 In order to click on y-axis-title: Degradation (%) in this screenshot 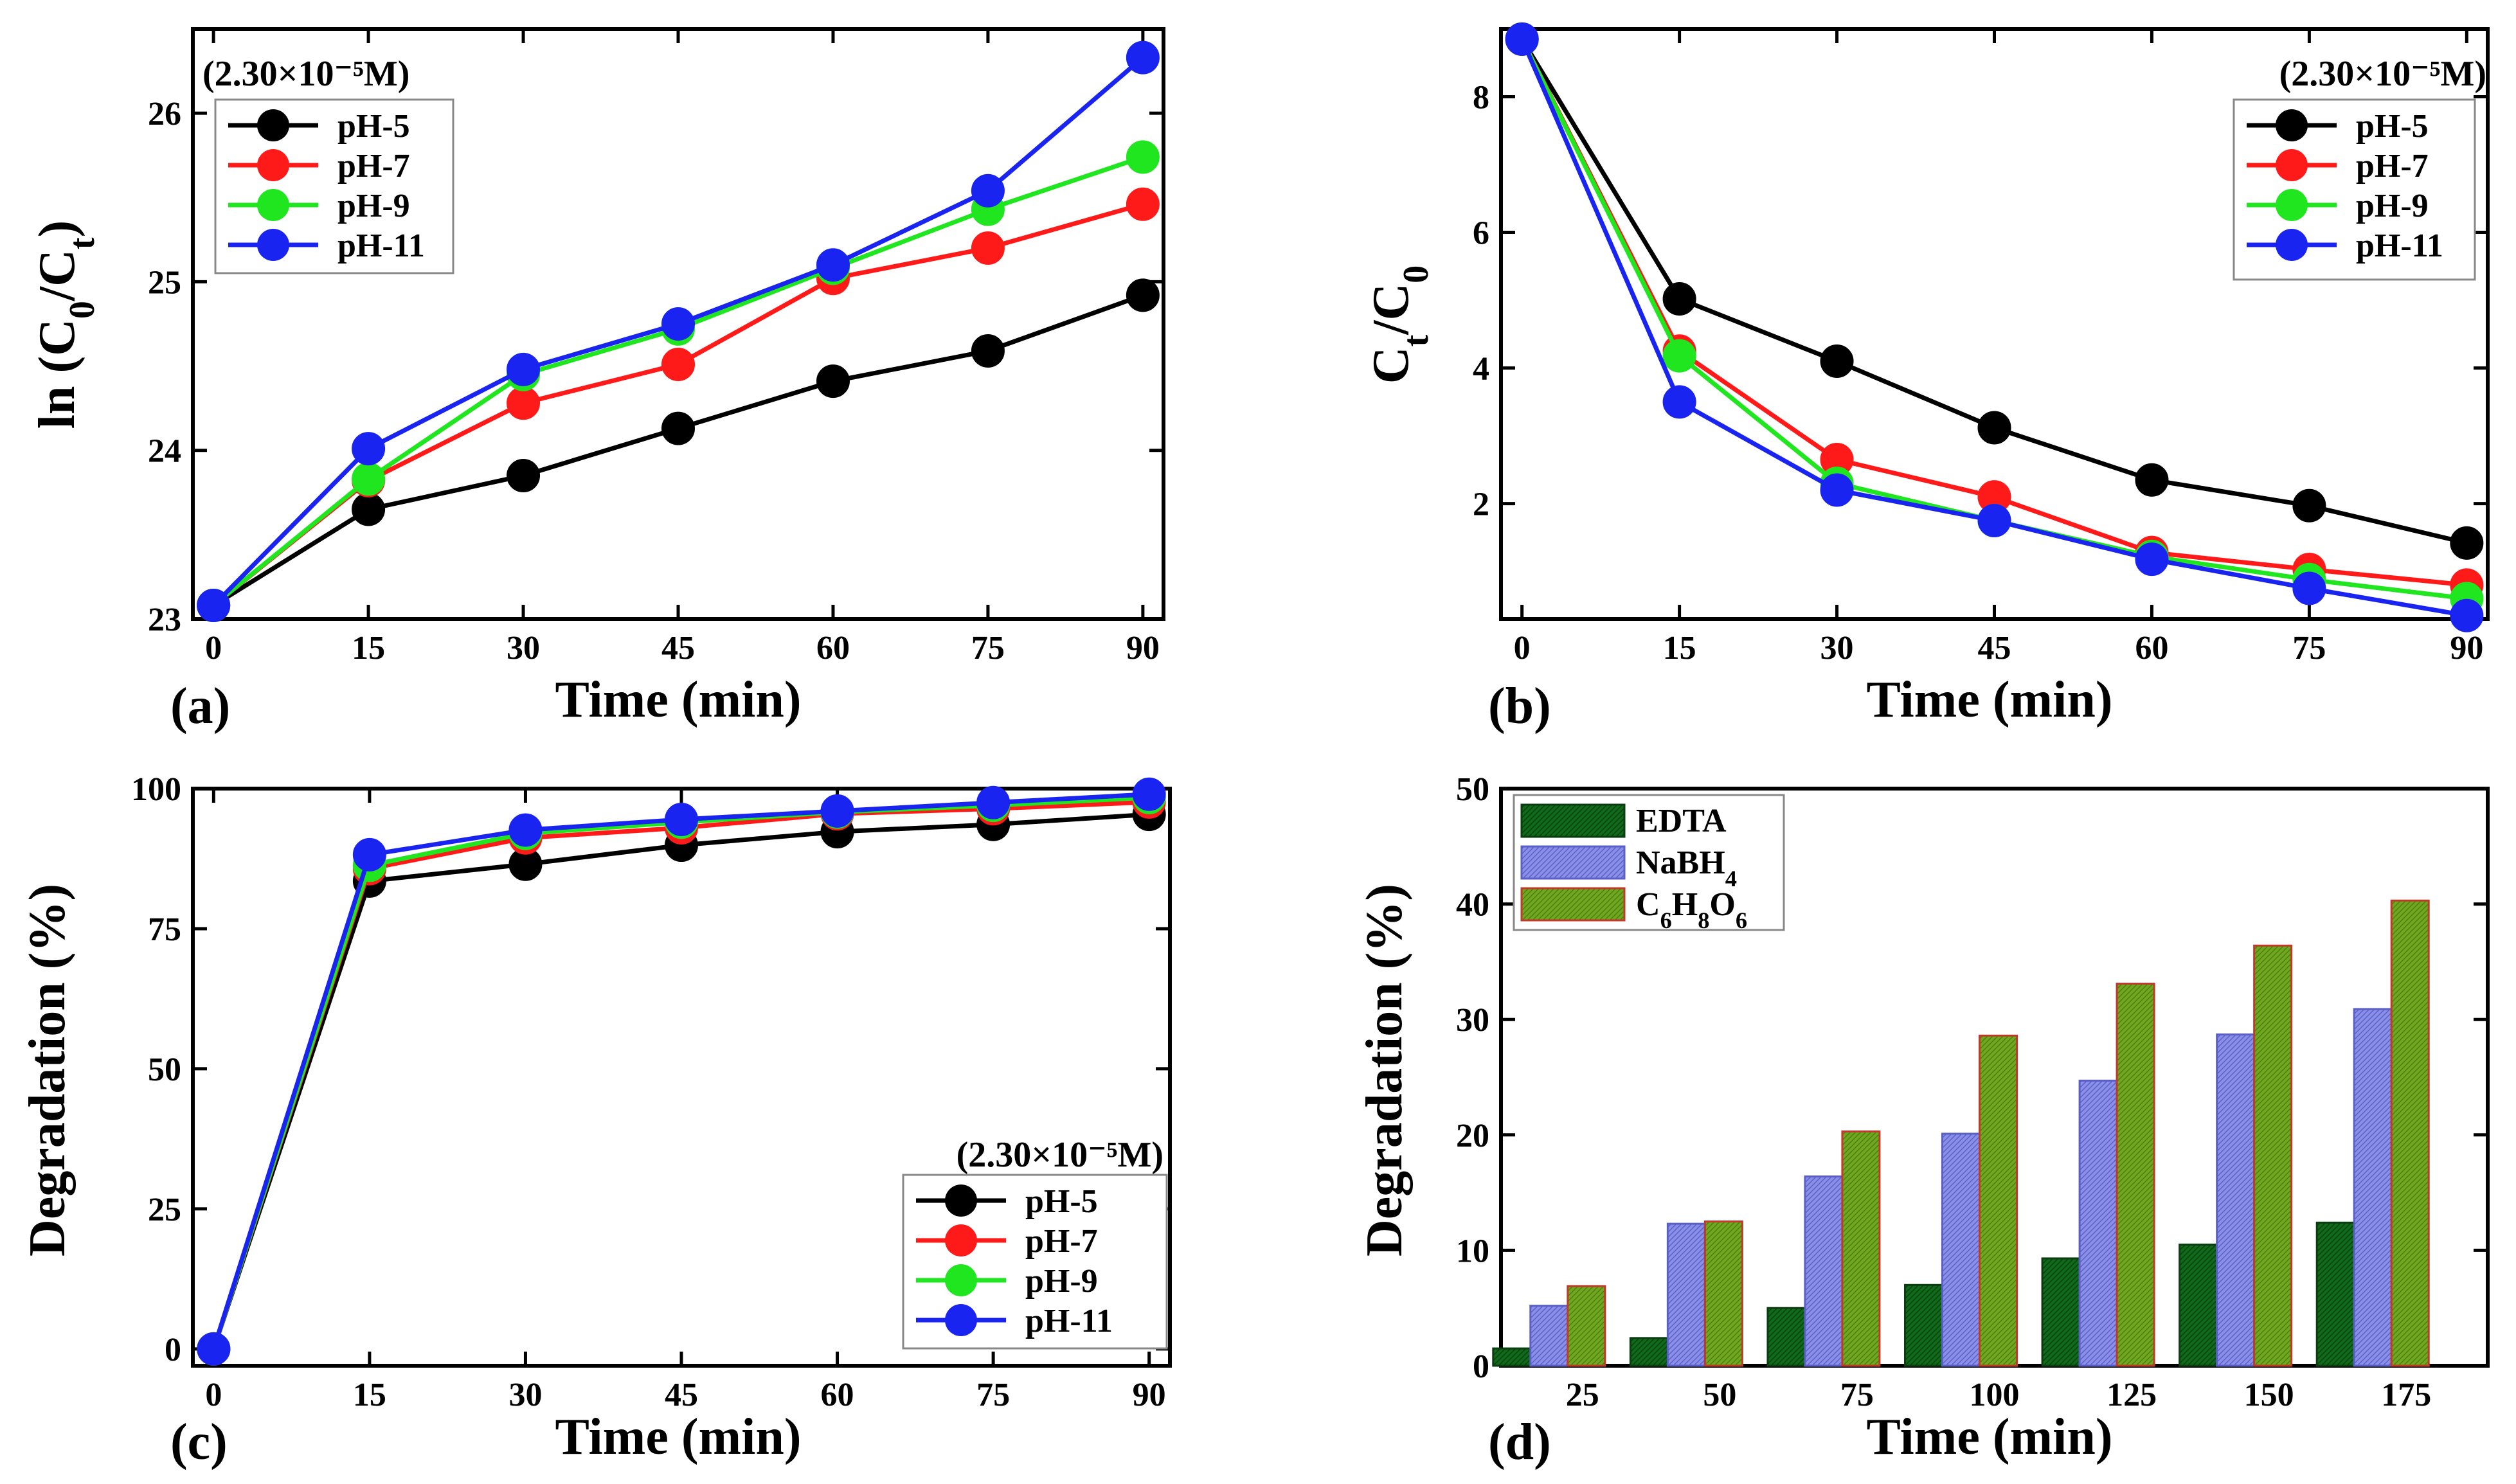, I will do `click(47, 1070)`.